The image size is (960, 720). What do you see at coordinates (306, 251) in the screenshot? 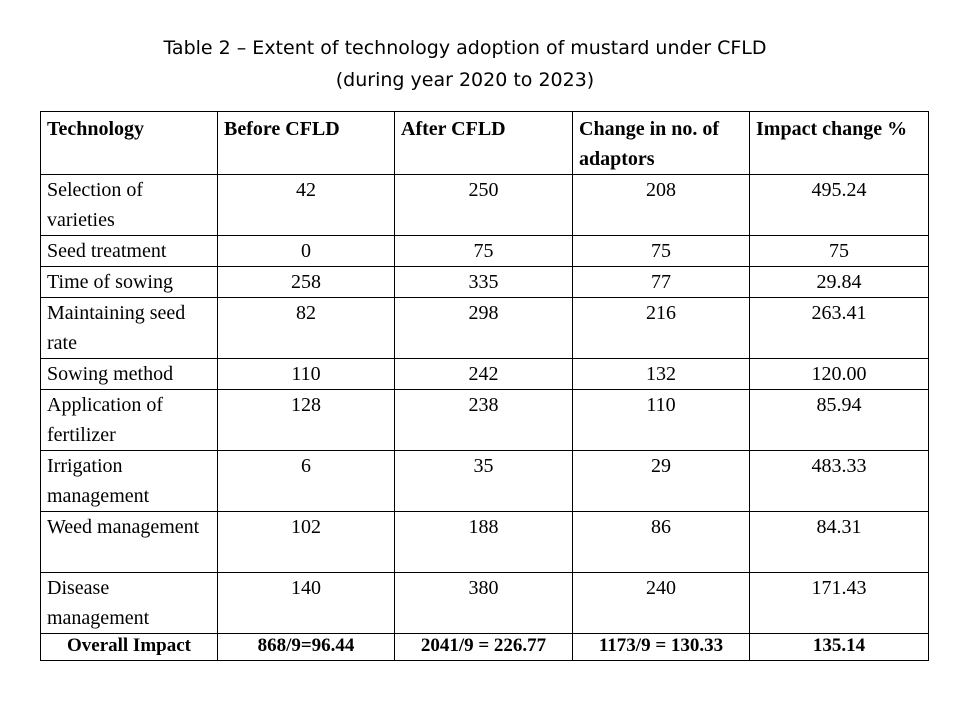
I see `before-cell: 0` at bounding box center [306, 251].